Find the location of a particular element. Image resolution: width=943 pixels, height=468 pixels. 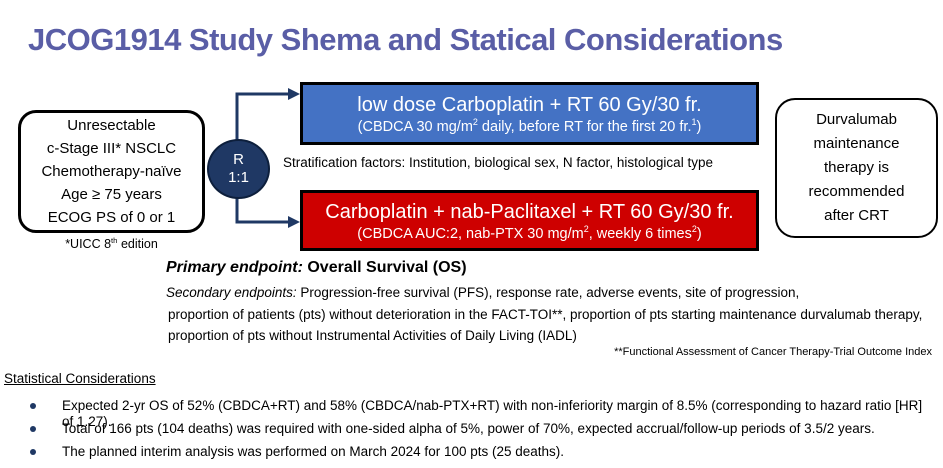

arm-a-detail-sup: 2 is located at coordinates (475, 121).